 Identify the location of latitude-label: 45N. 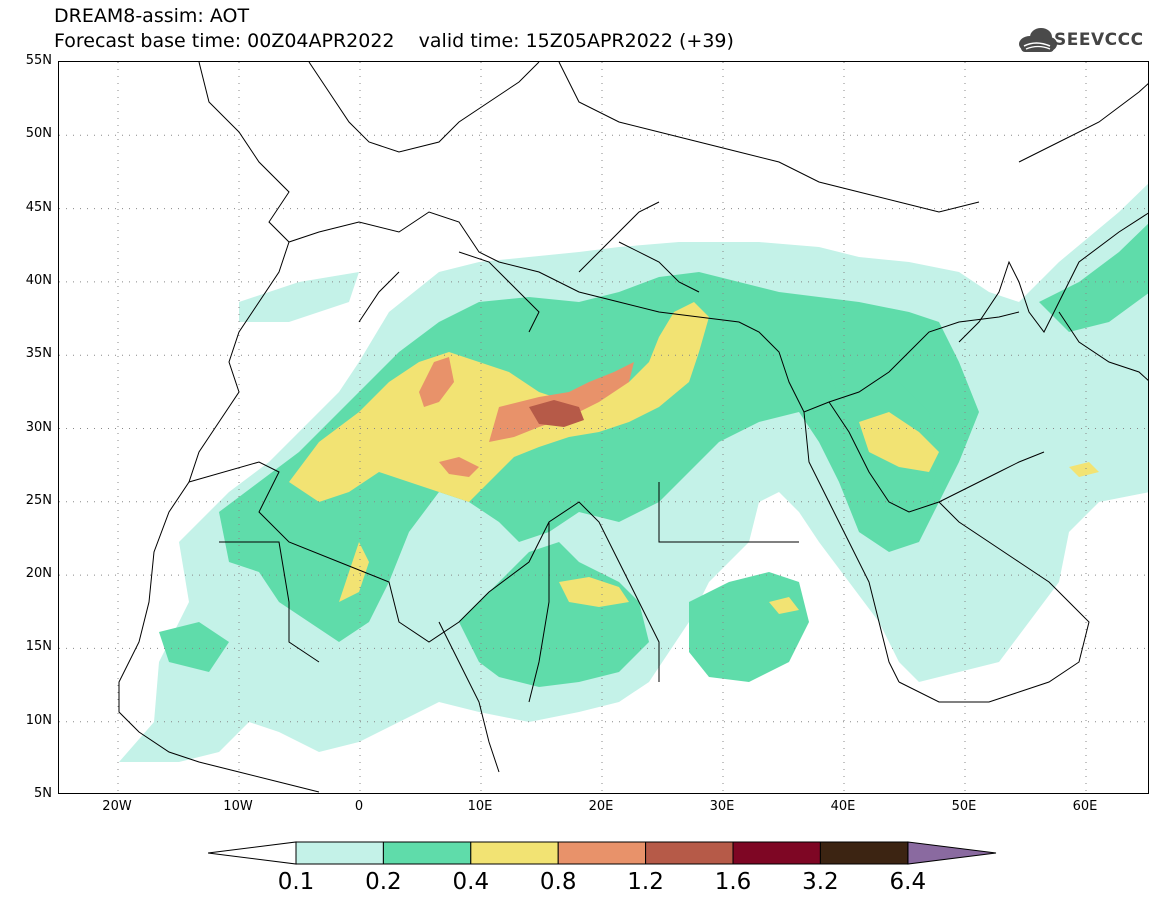
(38, 207).